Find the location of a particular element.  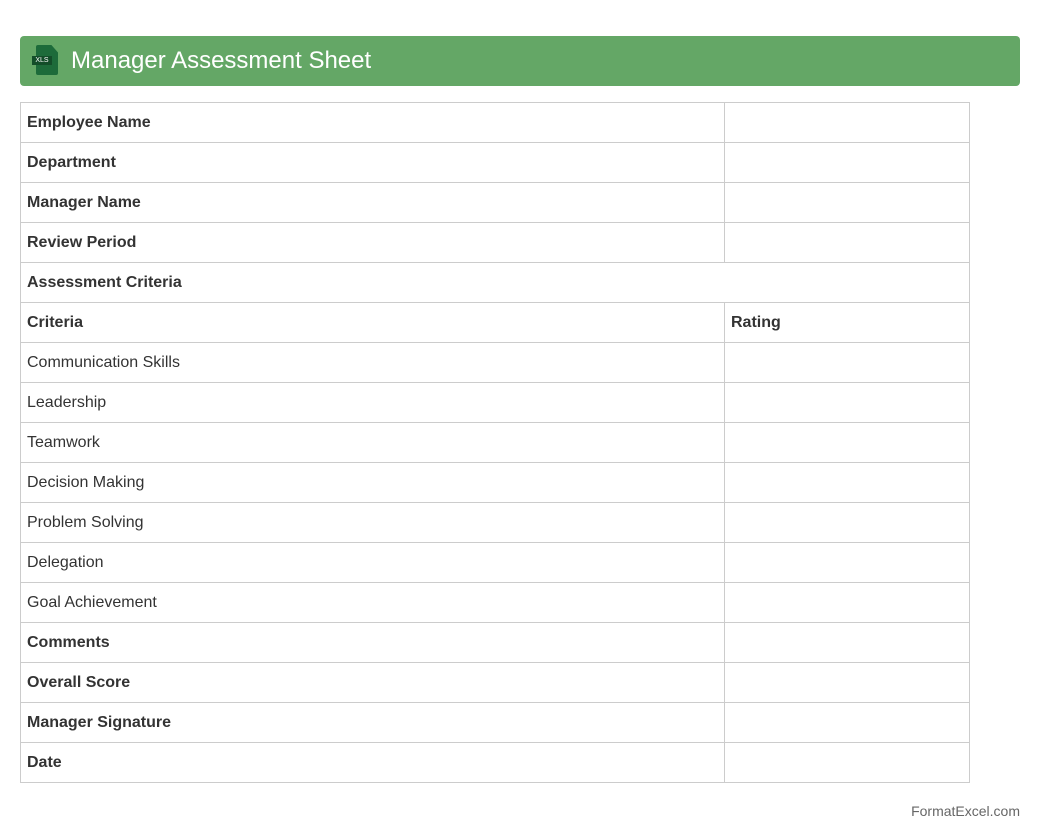

row-label: Leadership is located at coordinates (372, 402).